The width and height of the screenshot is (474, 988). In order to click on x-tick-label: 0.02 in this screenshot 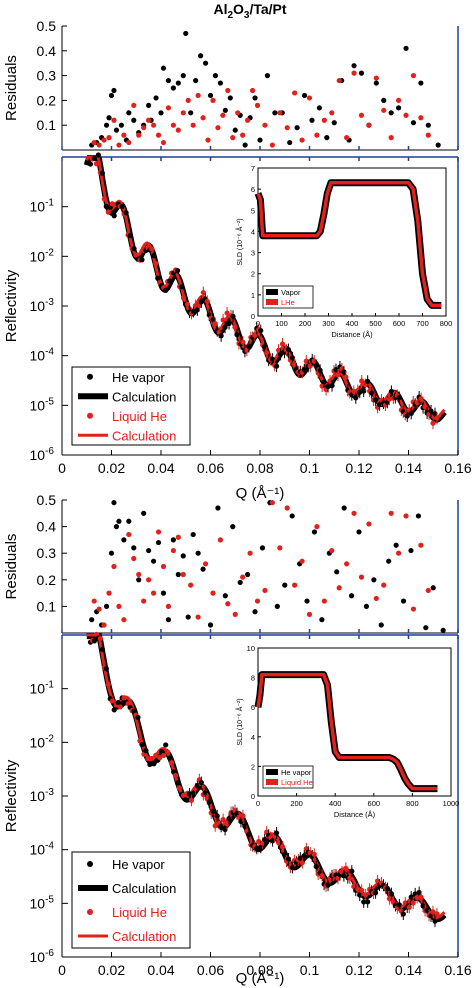, I will do `click(111, 970)`.